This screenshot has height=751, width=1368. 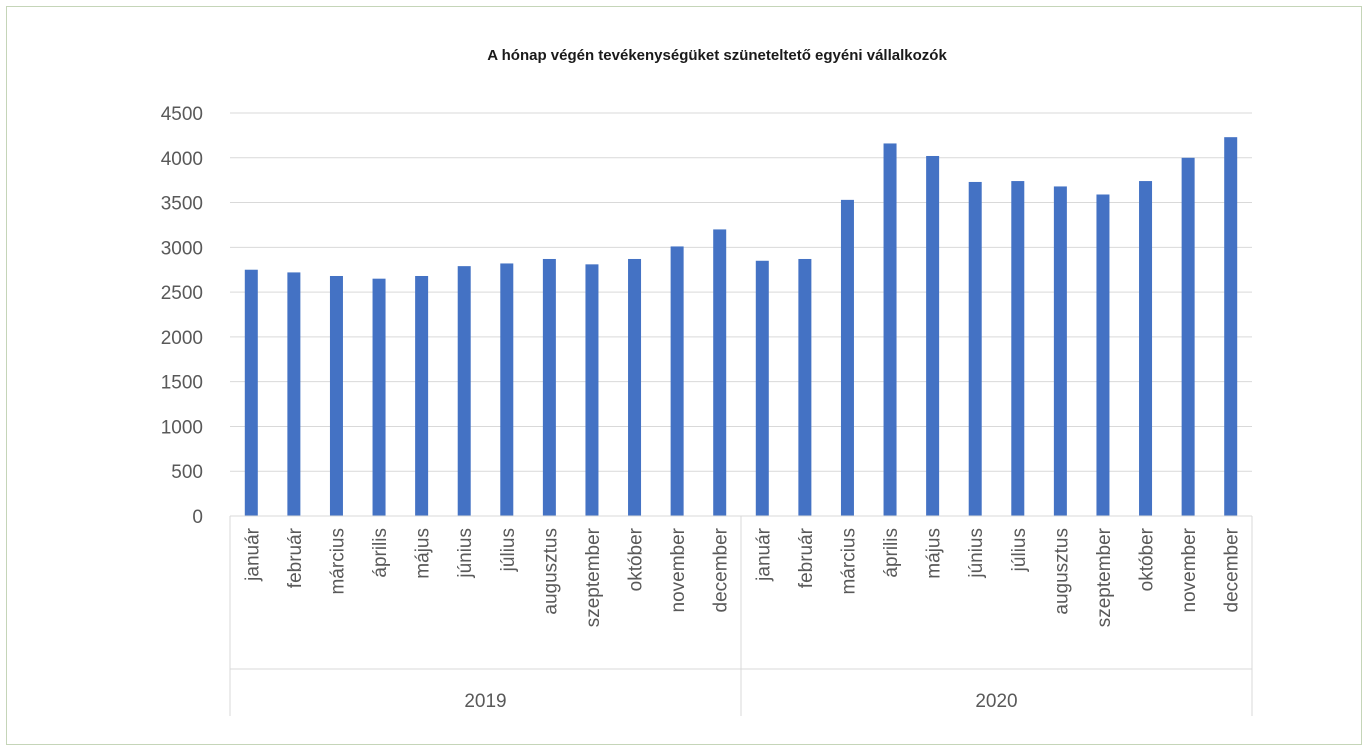 What do you see at coordinates (182, 248) in the screenshot?
I see `y-tick-label: 3000` at bounding box center [182, 248].